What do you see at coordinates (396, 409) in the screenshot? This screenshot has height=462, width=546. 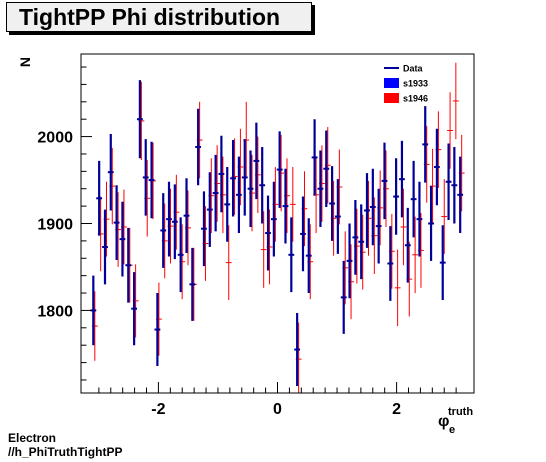 I see `x-tick-label: 2` at bounding box center [396, 409].